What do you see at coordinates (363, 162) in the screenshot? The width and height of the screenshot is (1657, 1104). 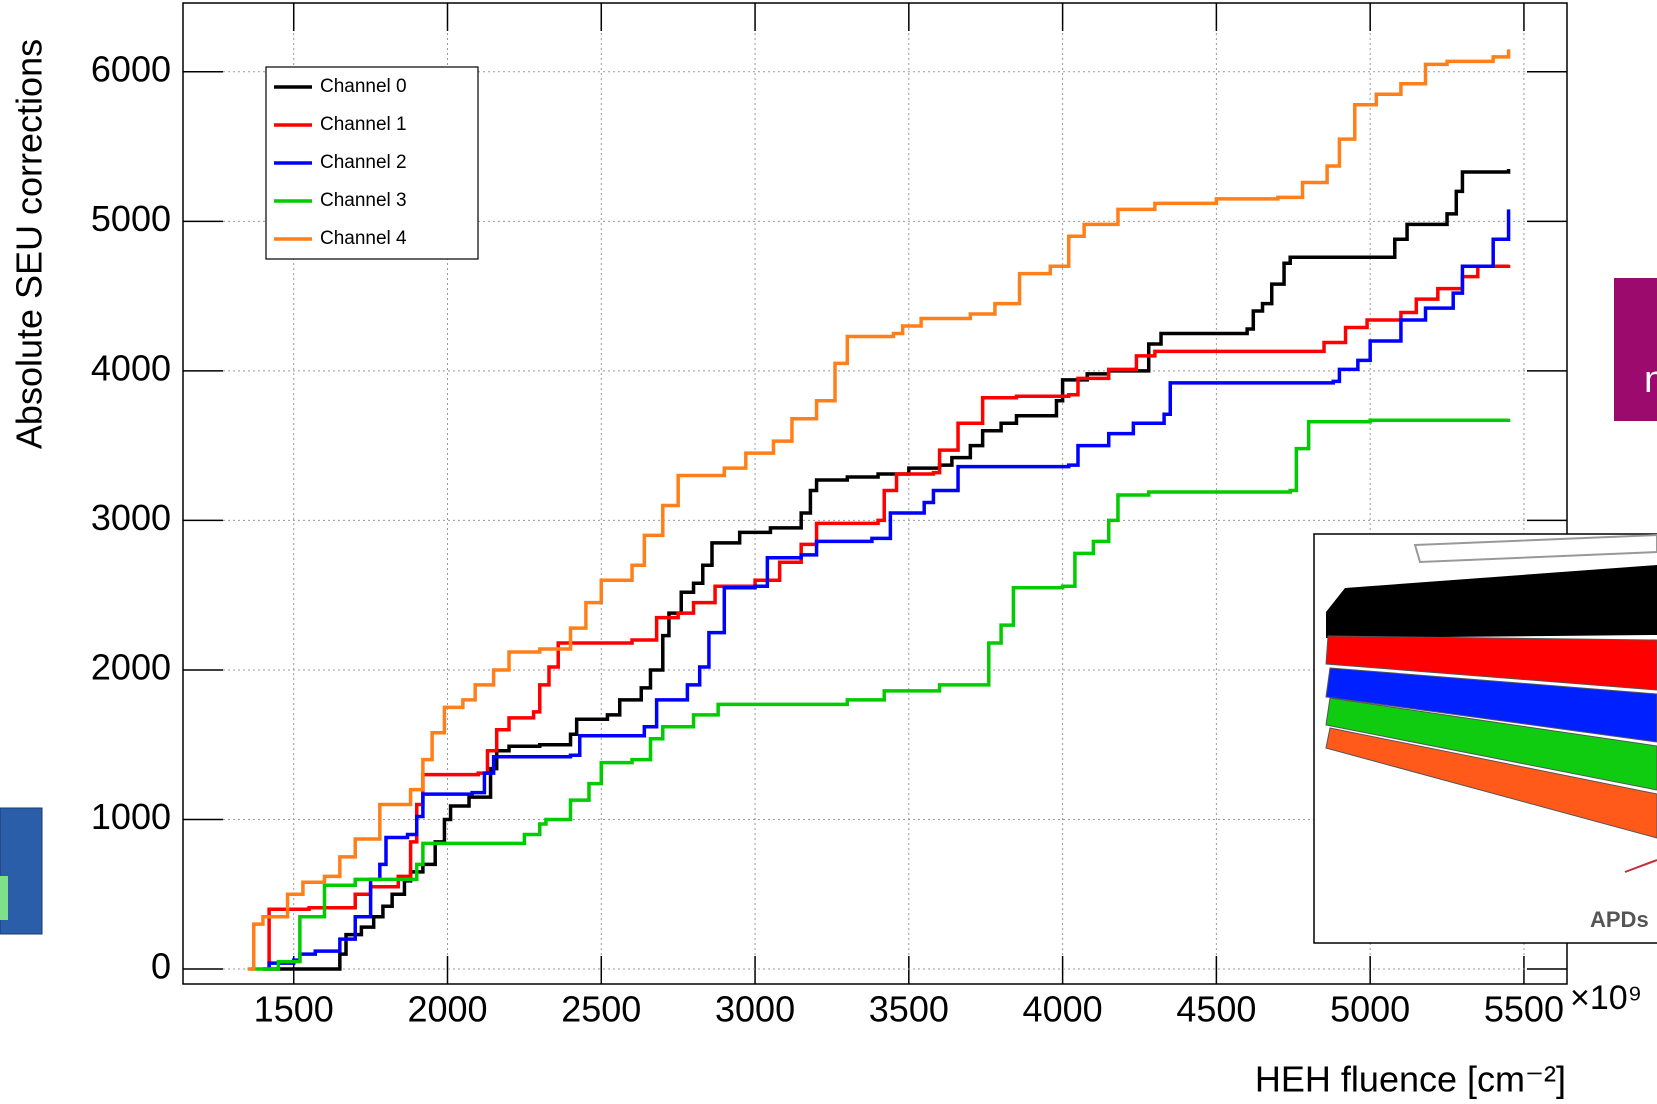 I see `legend-label: Channel 2` at bounding box center [363, 162].